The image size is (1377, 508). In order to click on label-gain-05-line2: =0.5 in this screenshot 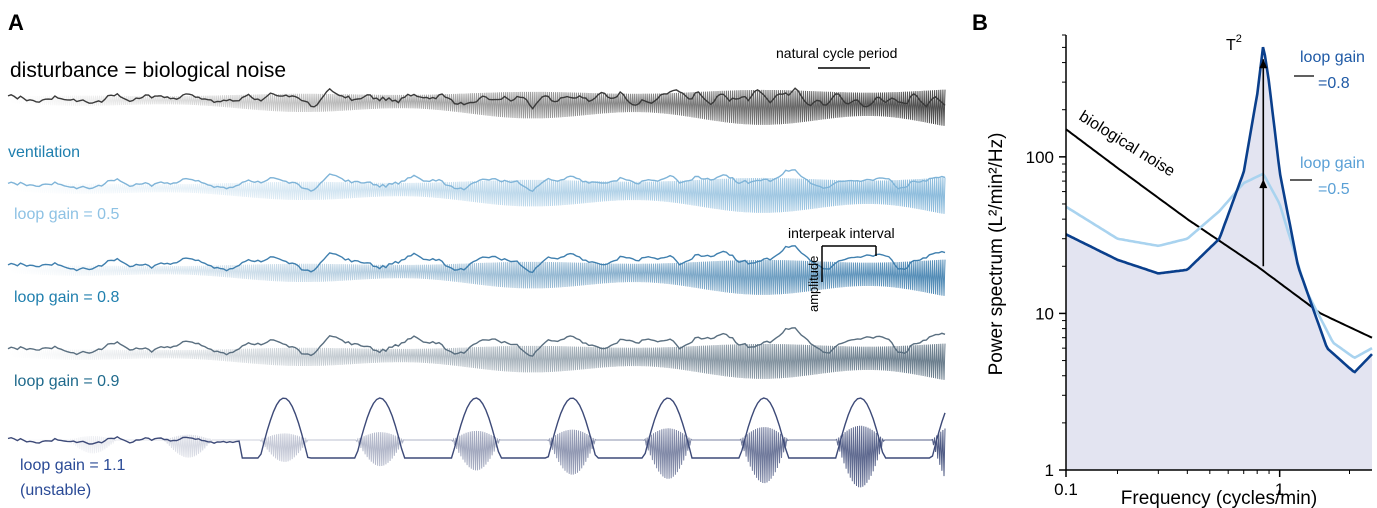, I will do `click(1334, 189)`.